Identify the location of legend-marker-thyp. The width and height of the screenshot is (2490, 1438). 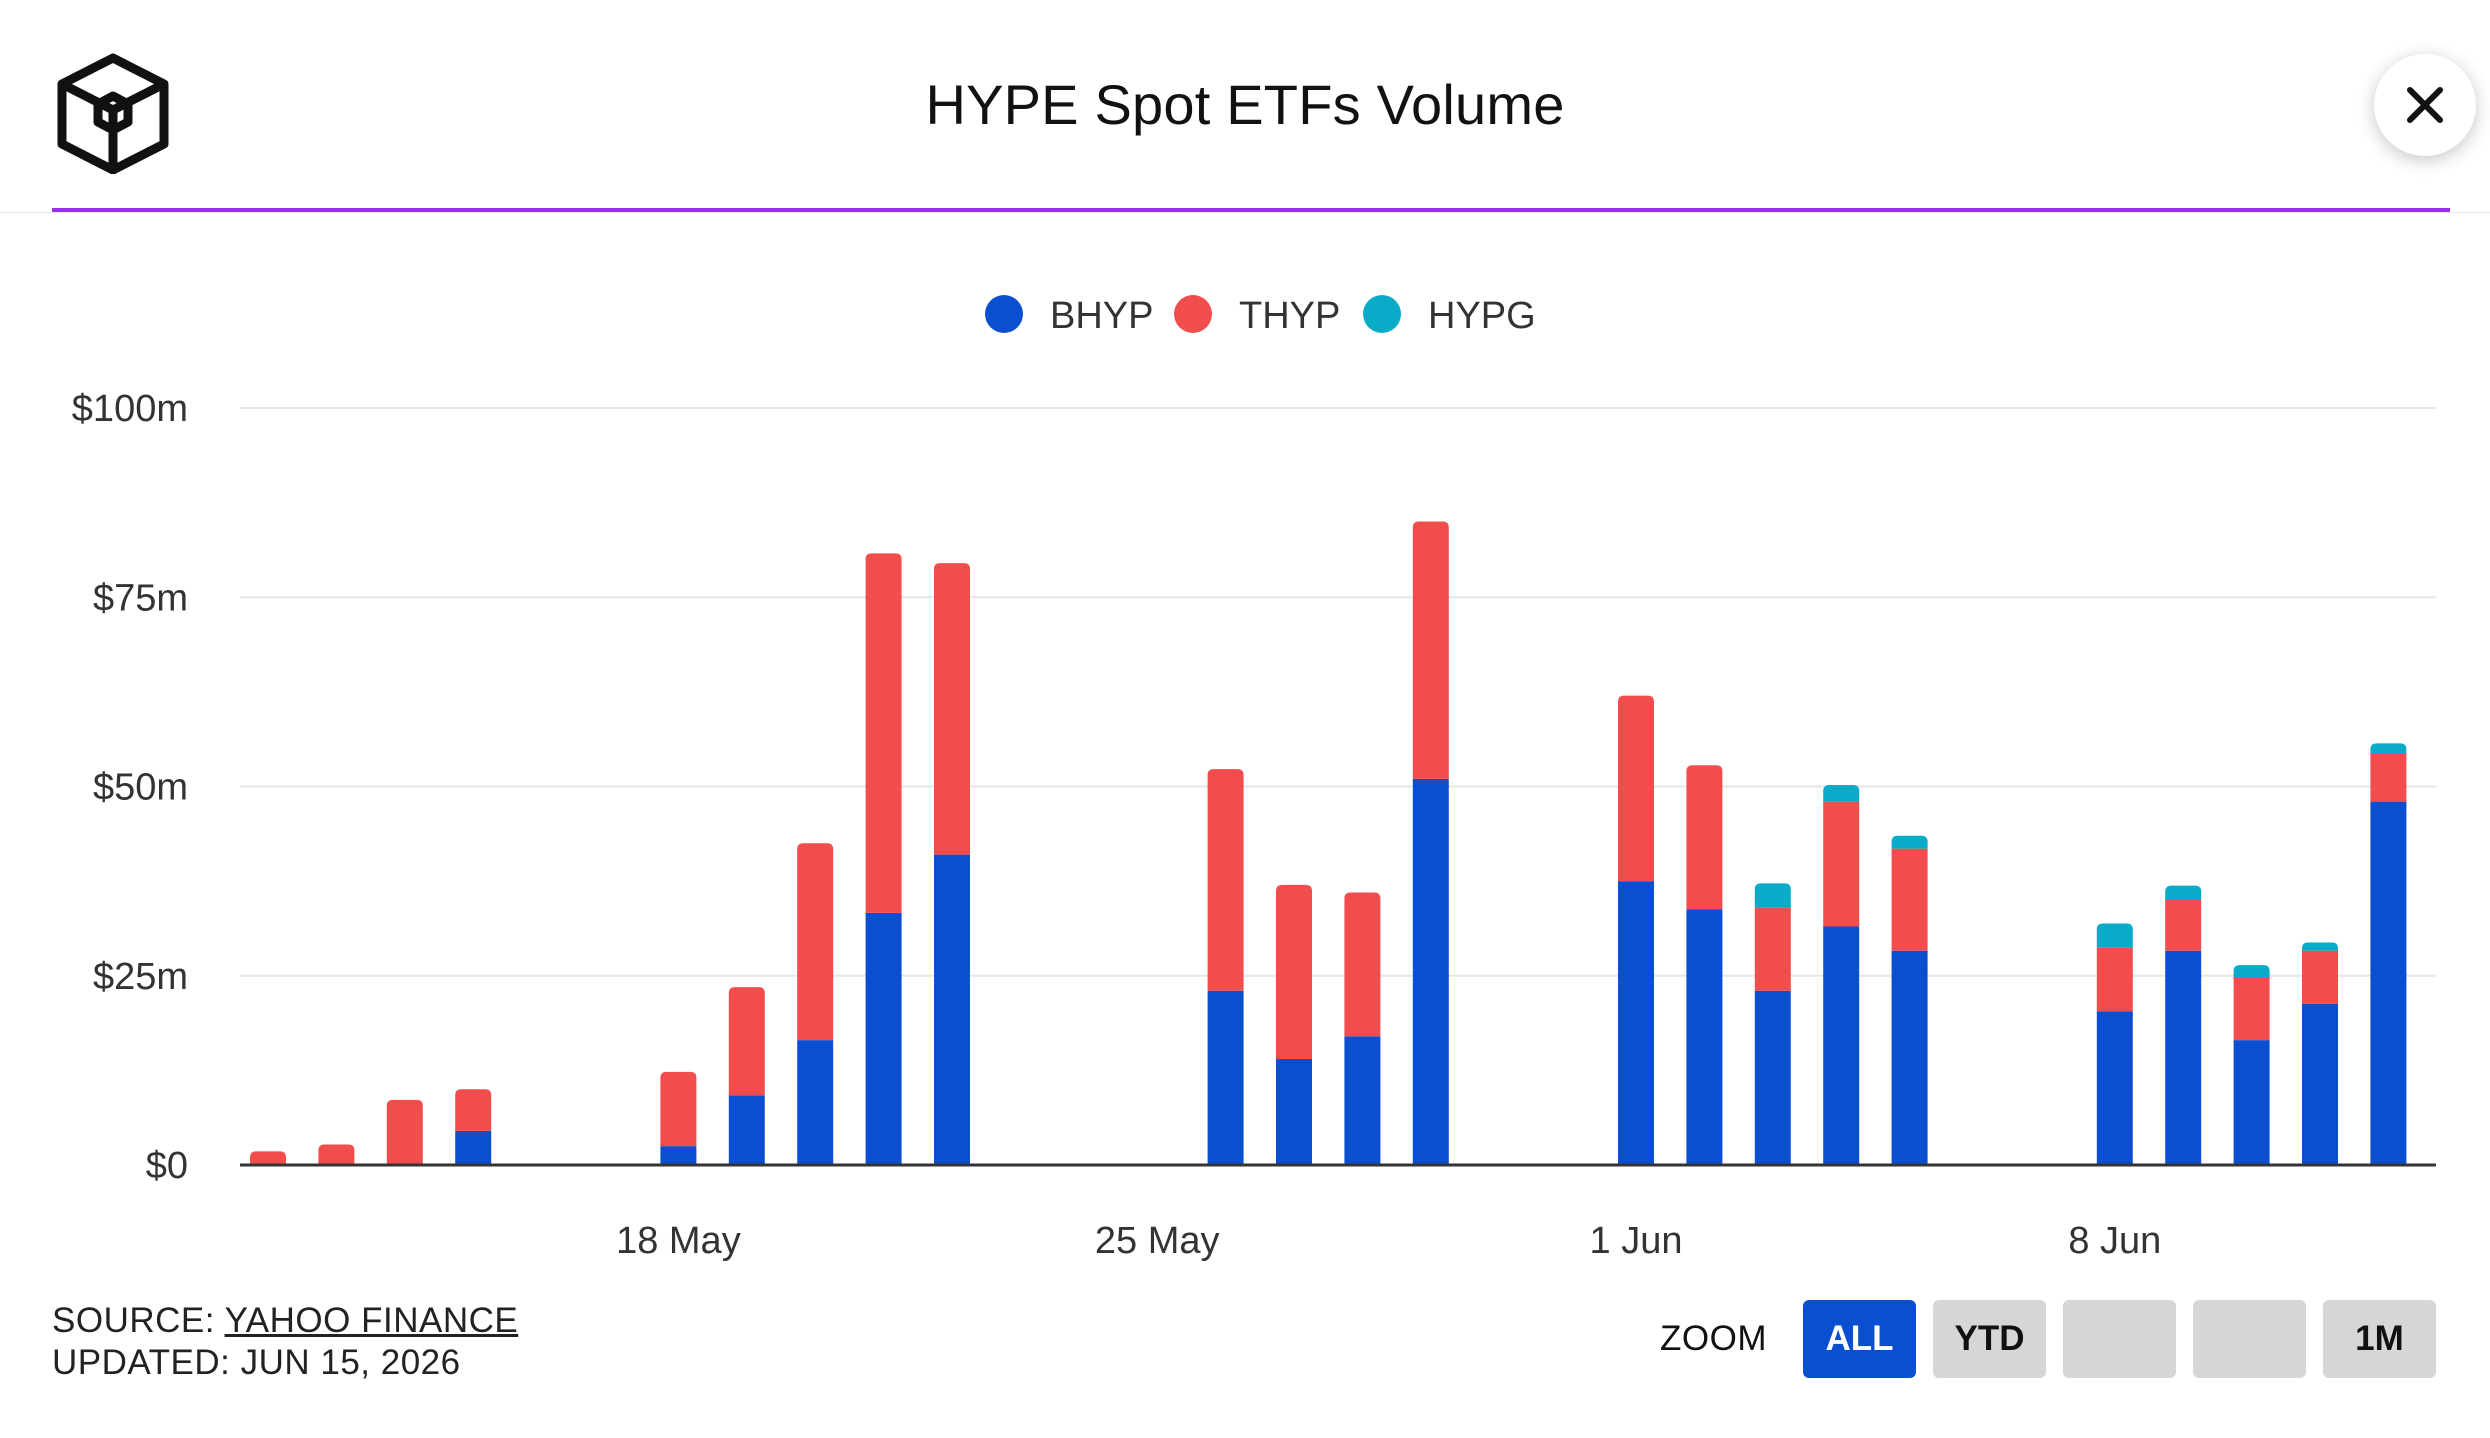
(1193, 314).